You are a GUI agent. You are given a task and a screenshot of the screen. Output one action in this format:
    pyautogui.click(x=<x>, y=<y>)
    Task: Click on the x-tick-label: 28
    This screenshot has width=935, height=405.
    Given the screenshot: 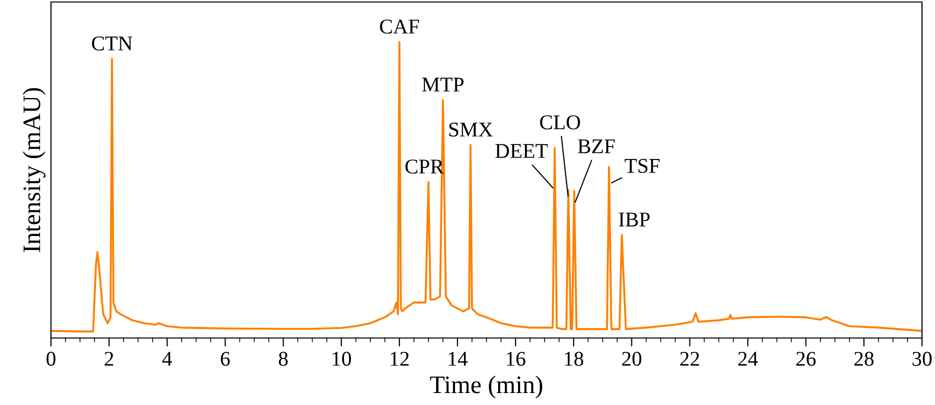 What is the action you would take?
    pyautogui.click(x=864, y=359)
    